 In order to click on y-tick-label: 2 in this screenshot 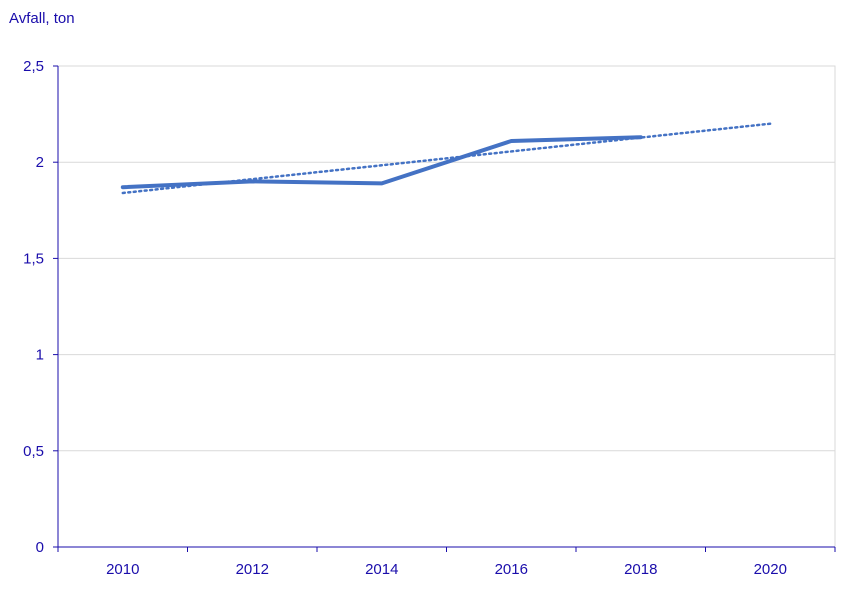, I will do `click(40, 162)`.